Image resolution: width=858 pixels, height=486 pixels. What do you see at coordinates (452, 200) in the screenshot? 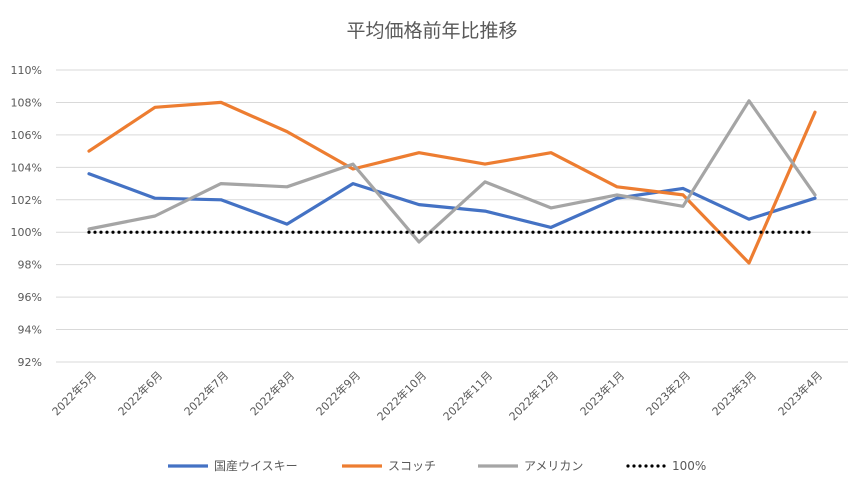
I see `series-line` at bounding box center [452, 200].